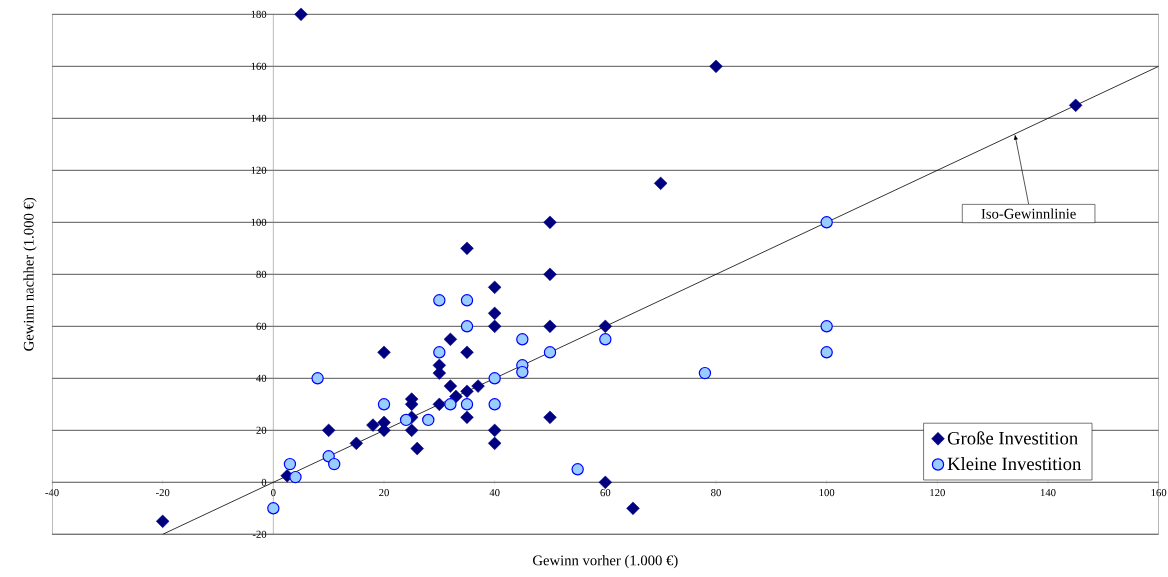  What do you see at coordinates (1028, 213) in the screenshot?
I see `annotation: Iso-Gewinnlinie` at bounding box center [1028, 213].